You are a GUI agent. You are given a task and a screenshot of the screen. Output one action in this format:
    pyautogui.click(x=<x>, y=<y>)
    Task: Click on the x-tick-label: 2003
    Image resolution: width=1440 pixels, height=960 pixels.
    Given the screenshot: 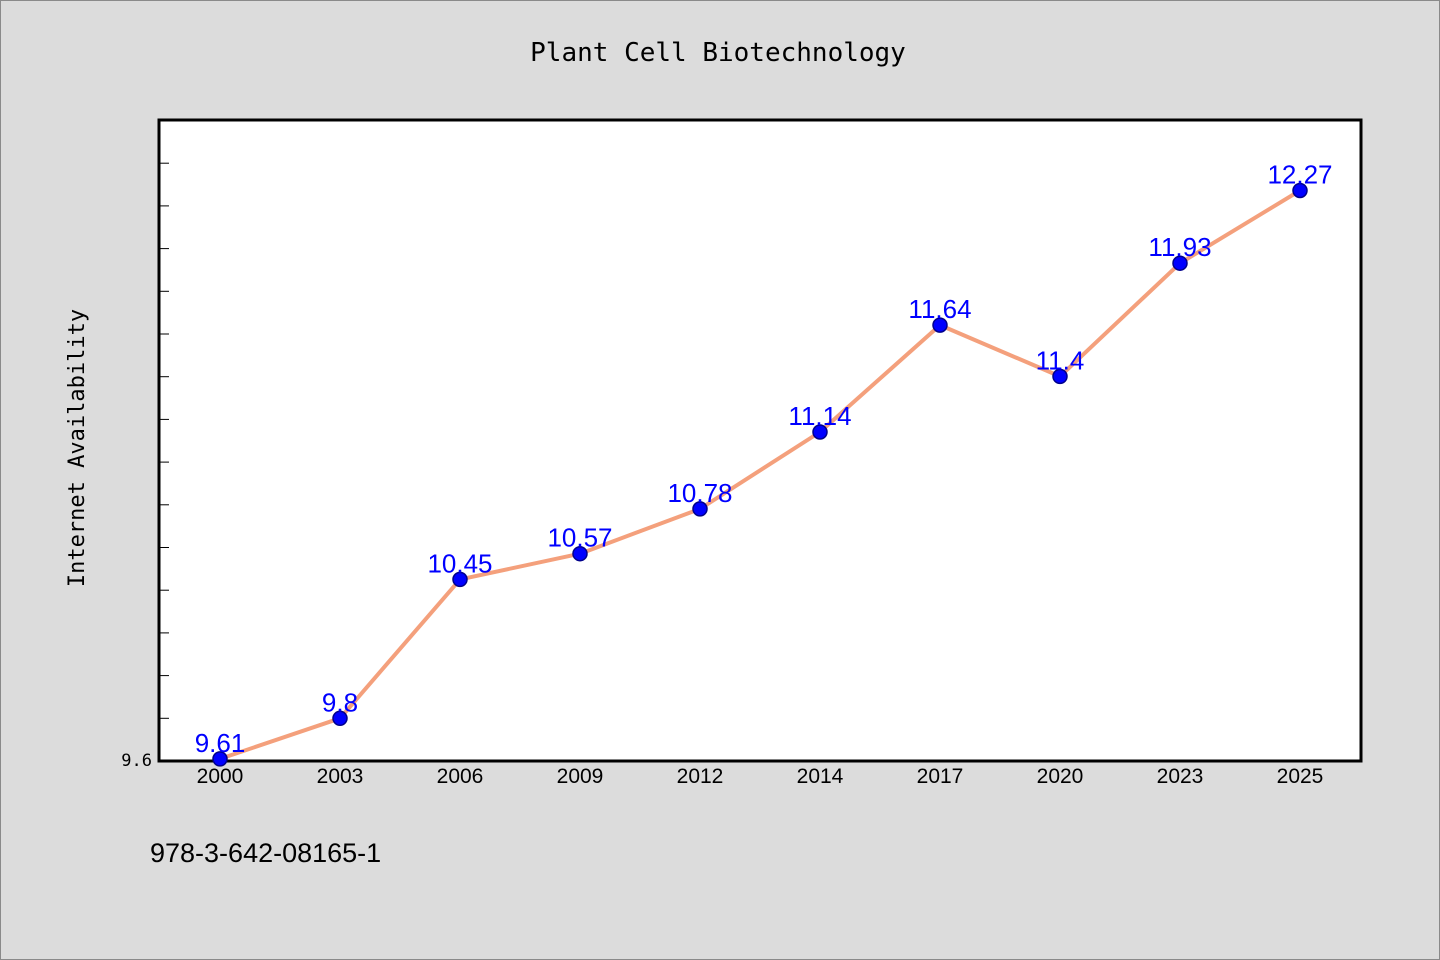 What is the action you would take?
    pyautogui.click(x=340, y=776)
    